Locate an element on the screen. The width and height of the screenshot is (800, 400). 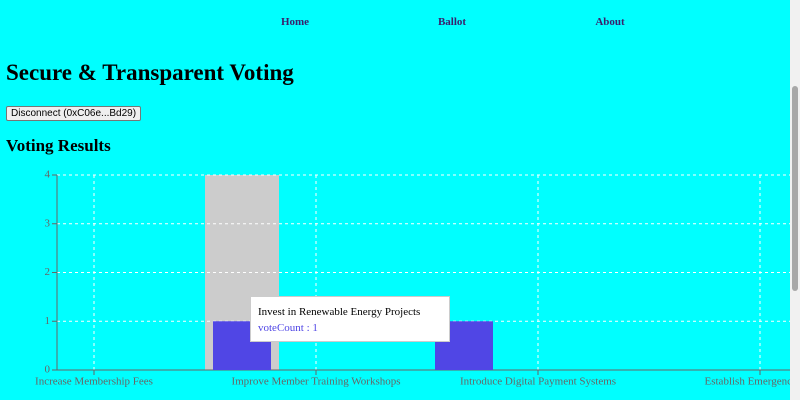
tooltip-title: Invest in Renewable Energy Projects is located at coordinates (339, 312).